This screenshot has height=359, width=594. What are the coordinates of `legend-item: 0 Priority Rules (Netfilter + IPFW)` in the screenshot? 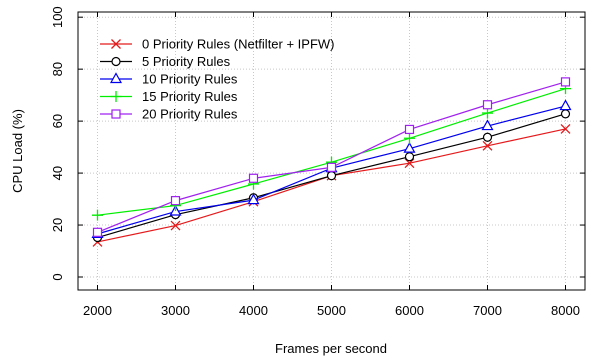 It's located at (217, 44).